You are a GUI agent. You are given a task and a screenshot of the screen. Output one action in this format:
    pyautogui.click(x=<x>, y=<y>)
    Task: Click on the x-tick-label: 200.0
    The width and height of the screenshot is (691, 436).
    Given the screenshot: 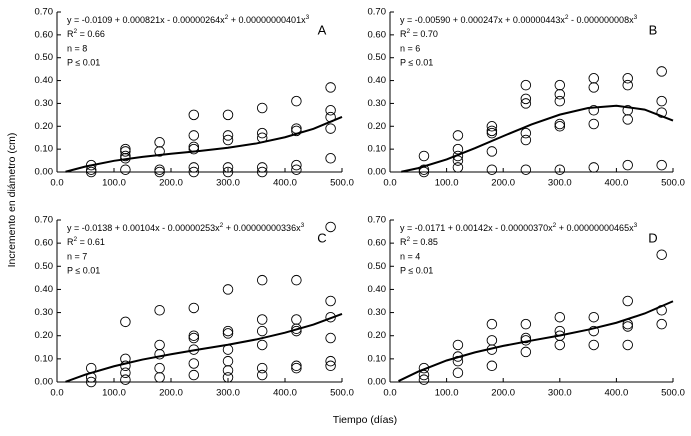 What is the action you would take?
    pyautogui.click(x=171, y=183)
    